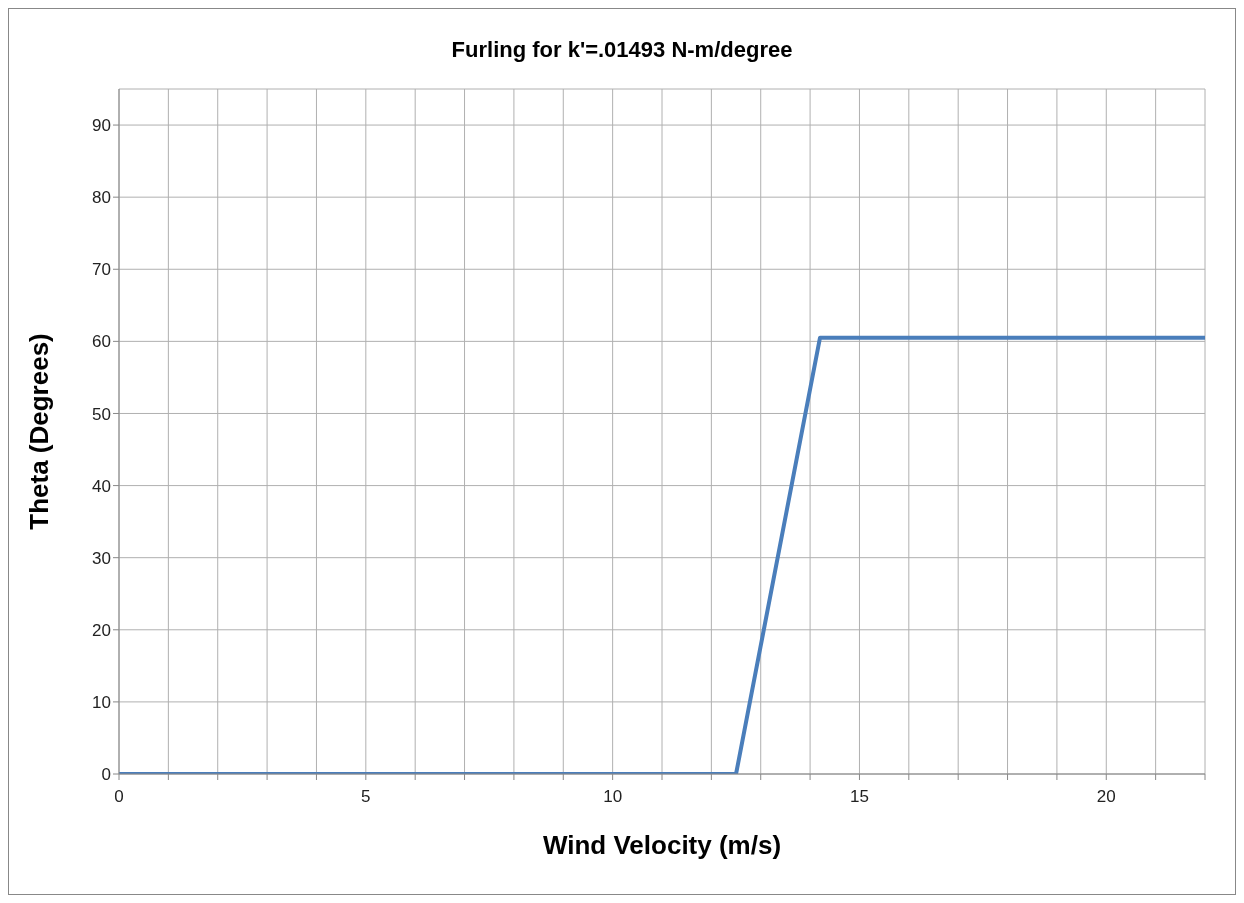 The width and height of the screenshot is (1244, 903). I want to click on y-tick-label: 90, so click(101, 126).